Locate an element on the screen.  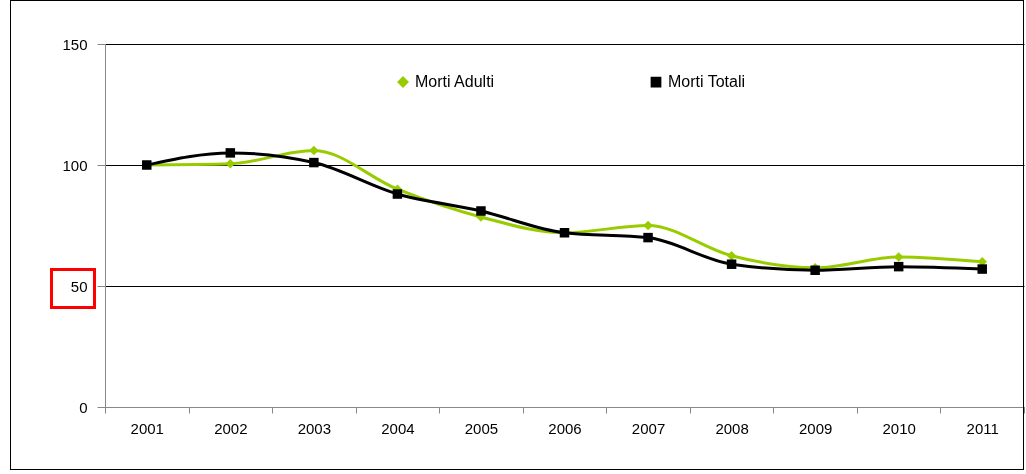
x-tick-label: 2011 is located at coordinates (982, 428).